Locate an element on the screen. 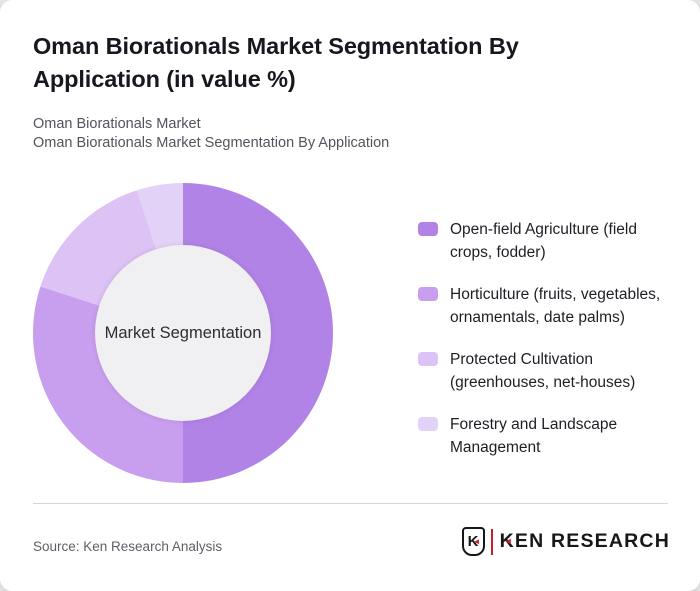 Image resolution: width=700 pixels, height=591 pixels. page-title-line-1: Oman Biorationals Market Segmentation By is located at coordinates (276, 46).